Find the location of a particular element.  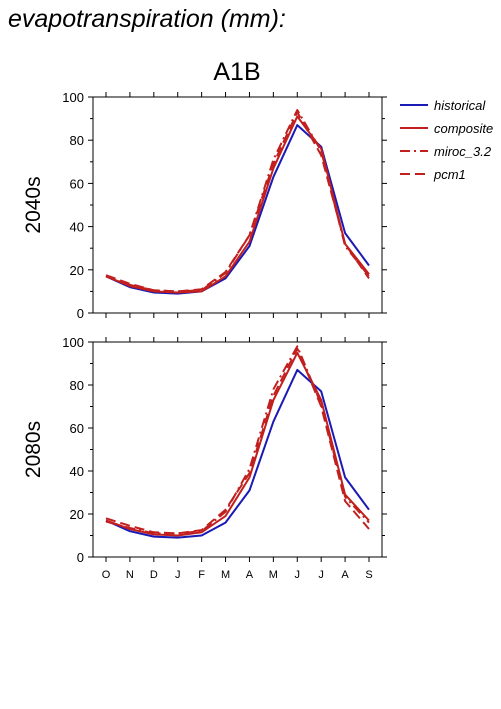

x-tick-label: D is located at coordinates (154, 575).